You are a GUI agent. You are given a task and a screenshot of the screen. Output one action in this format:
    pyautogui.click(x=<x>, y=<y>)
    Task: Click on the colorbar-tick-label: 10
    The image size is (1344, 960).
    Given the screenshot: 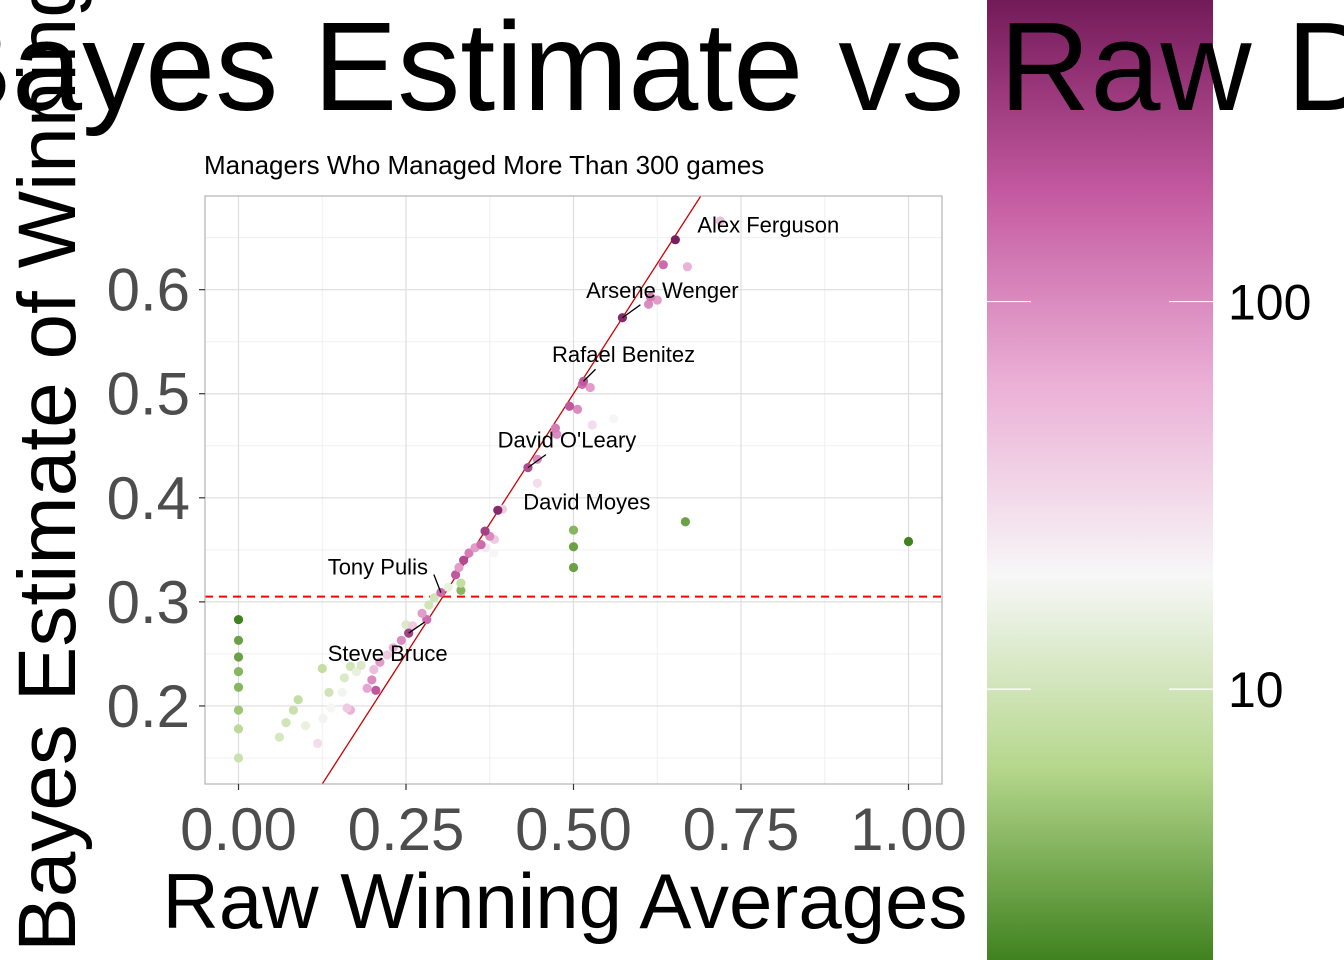 What is the action you would take?
    pyautogui.click(x=1256, y=690)
    